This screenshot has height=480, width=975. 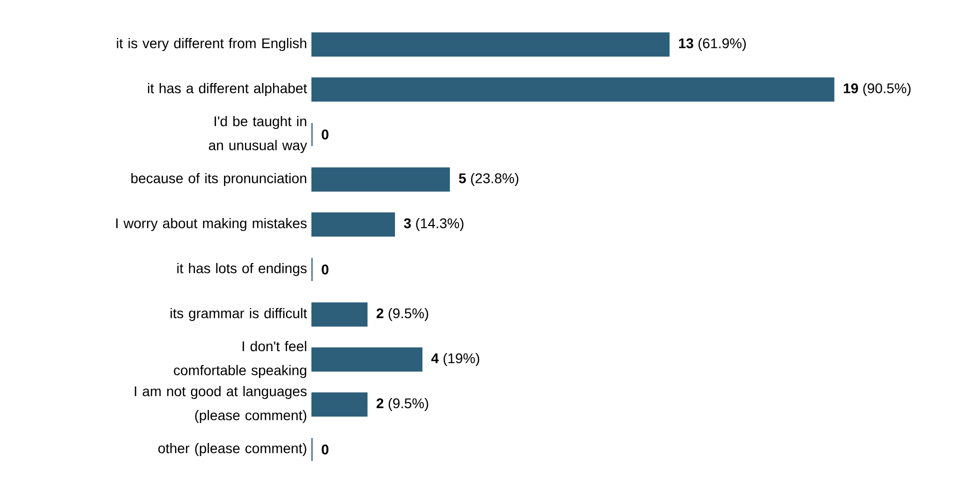 I want to click on y-tick-label: it has lots of endings, so click(x=242, y=269).